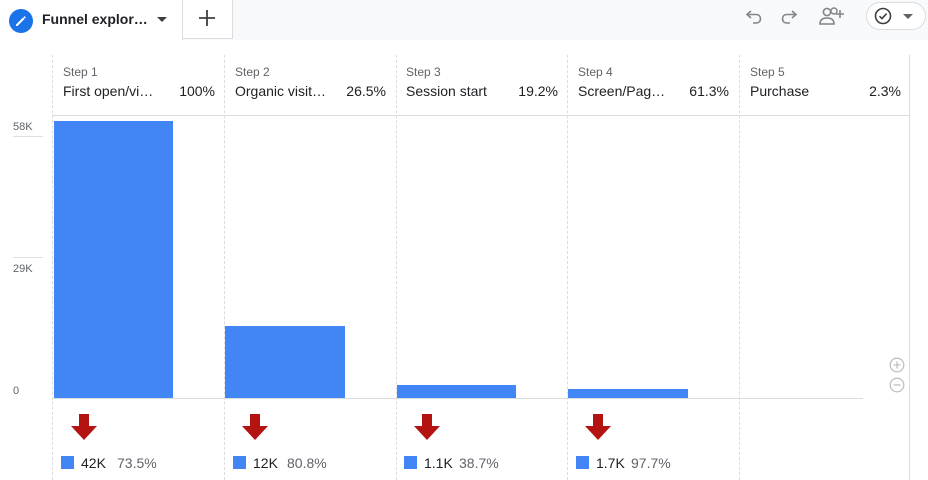  I want to click on zoom-in-icon, so click(897, 365).